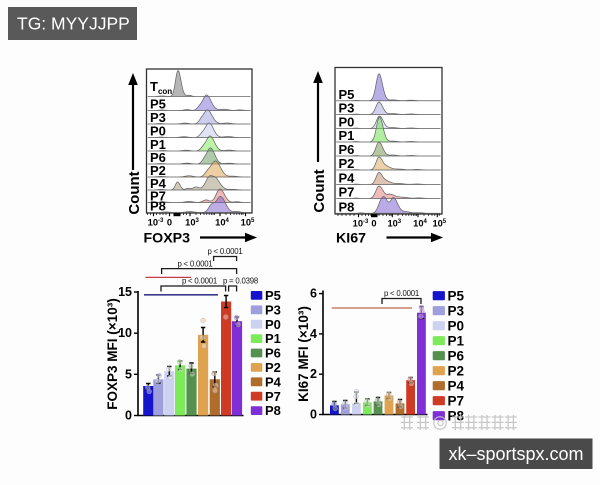 The width and height of the screenshot is (600, 485). Describe the element at coordinates (515, 454) in the screenshot. I see `svg-text: xk–sportspx.com` at that location.